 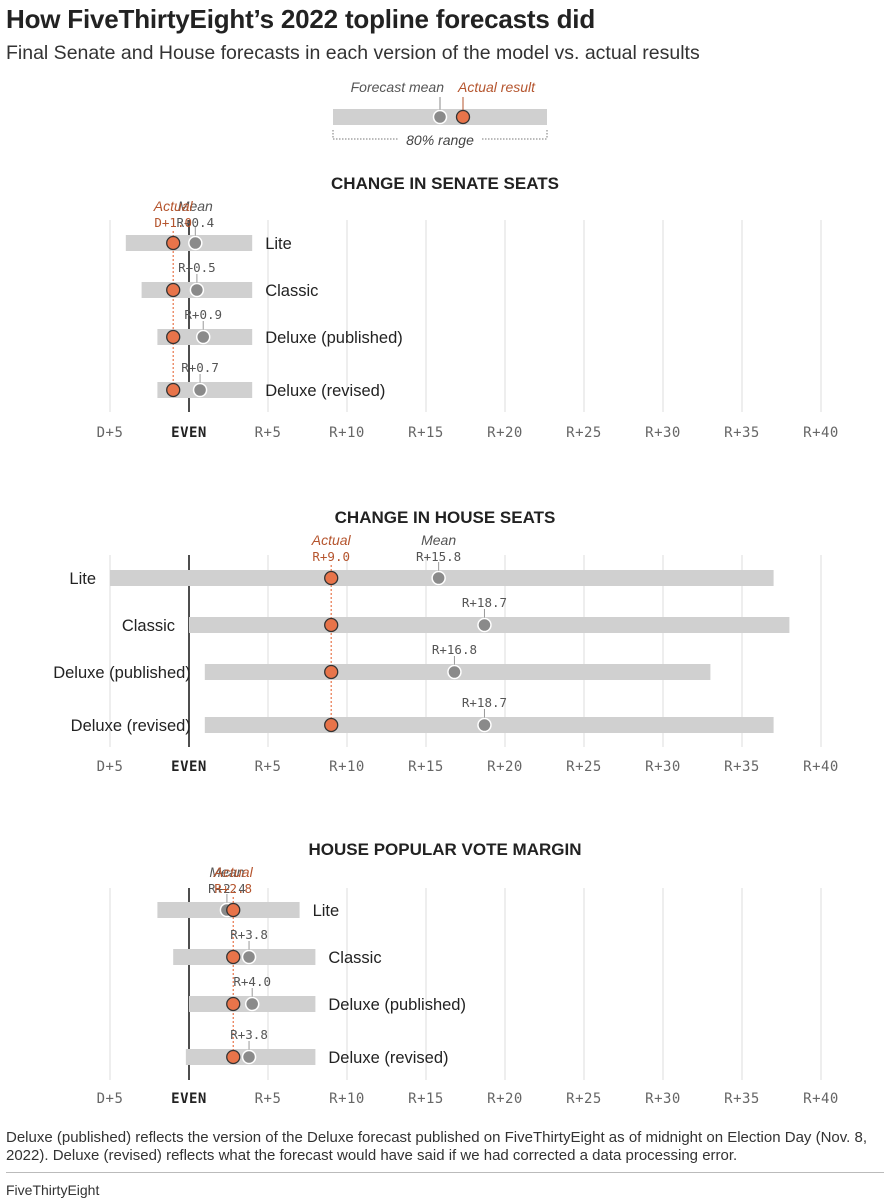 What do you see at coordinates (438, 556) in the screenshot?
I see `mean-value-label: R+15.8` at bounding box center [438, 556].